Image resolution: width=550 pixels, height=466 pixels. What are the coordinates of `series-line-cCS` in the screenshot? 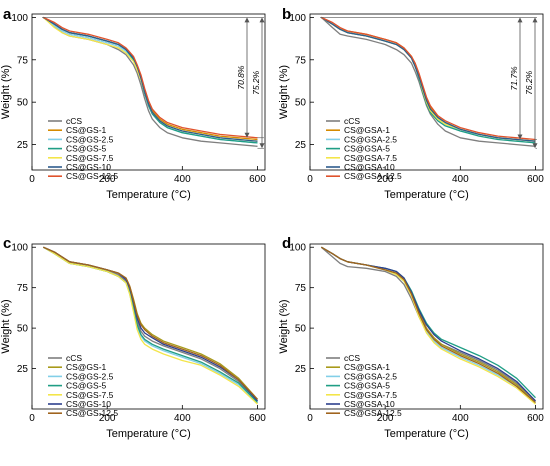 It's located at (428, 81).